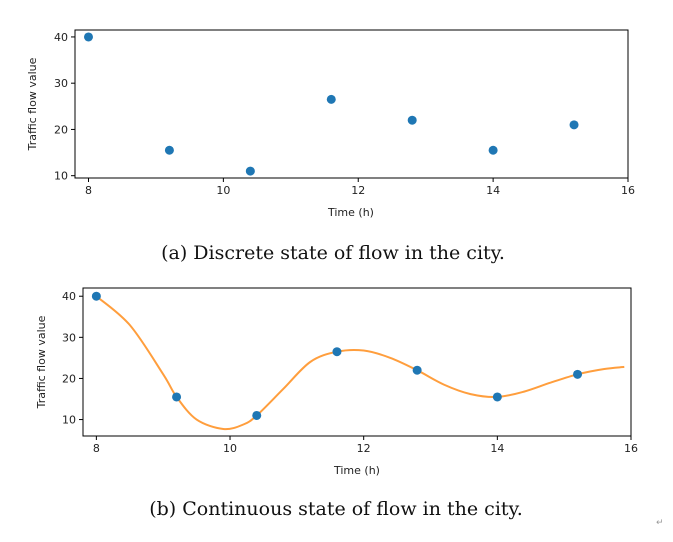  What do you see at coordinates (41, 362) in the screenshot?
I see `y-axis-label-b: Traffic flow value` at bounding box center [41, 362].